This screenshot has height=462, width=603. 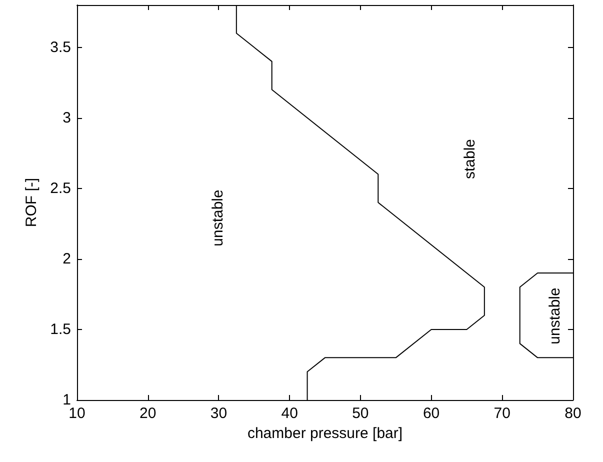 What do you see at coordinates (470, 159) in the screenshot?
I see `annotation: stable` at bounding box center [470, 159].